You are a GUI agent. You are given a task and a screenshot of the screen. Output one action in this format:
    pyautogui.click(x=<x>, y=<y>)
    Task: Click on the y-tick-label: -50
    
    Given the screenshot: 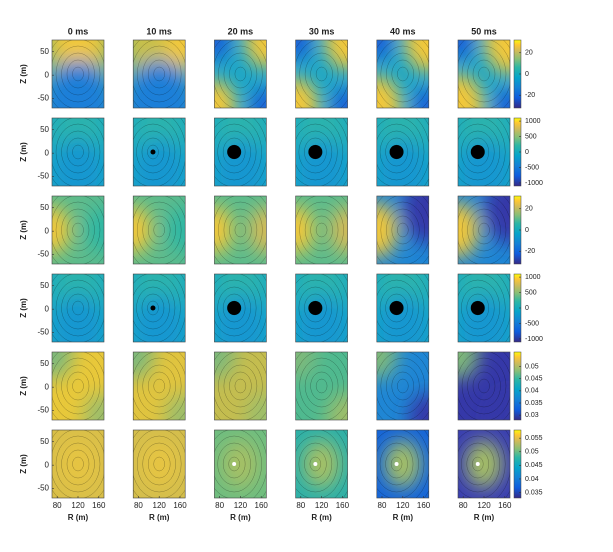 What is the action you would take?
    pyautogui.click(x=43, y=254)
    